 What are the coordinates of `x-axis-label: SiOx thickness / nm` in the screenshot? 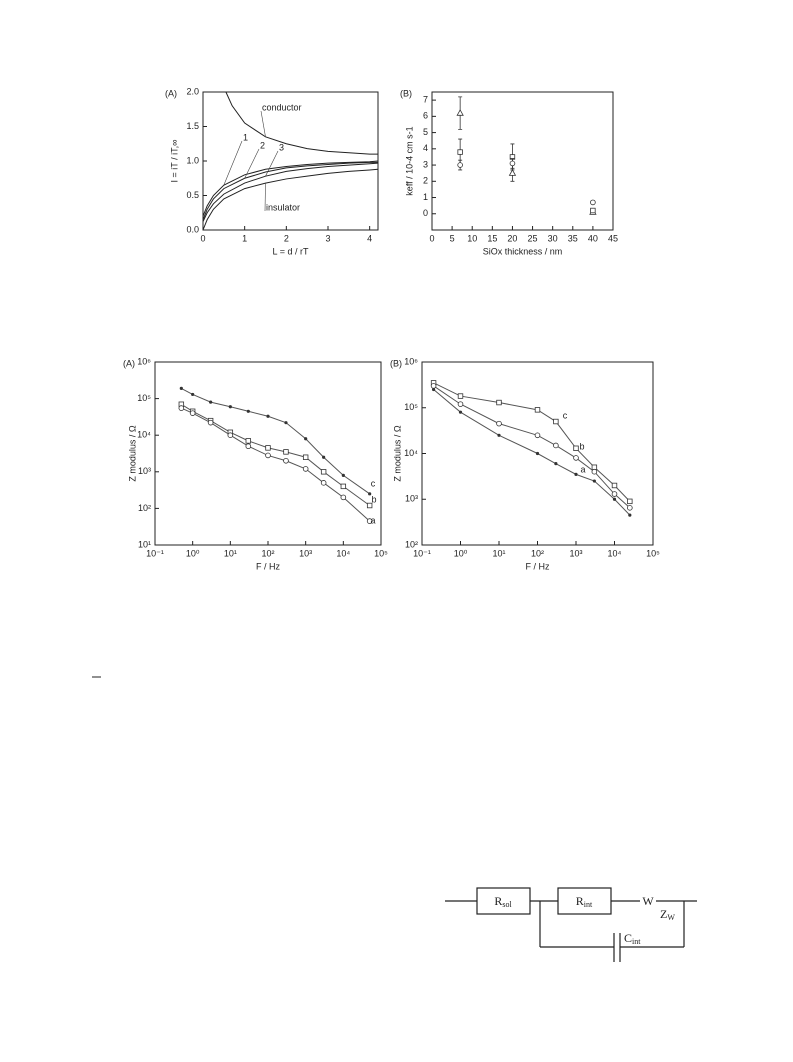 It's located at (523, 251).